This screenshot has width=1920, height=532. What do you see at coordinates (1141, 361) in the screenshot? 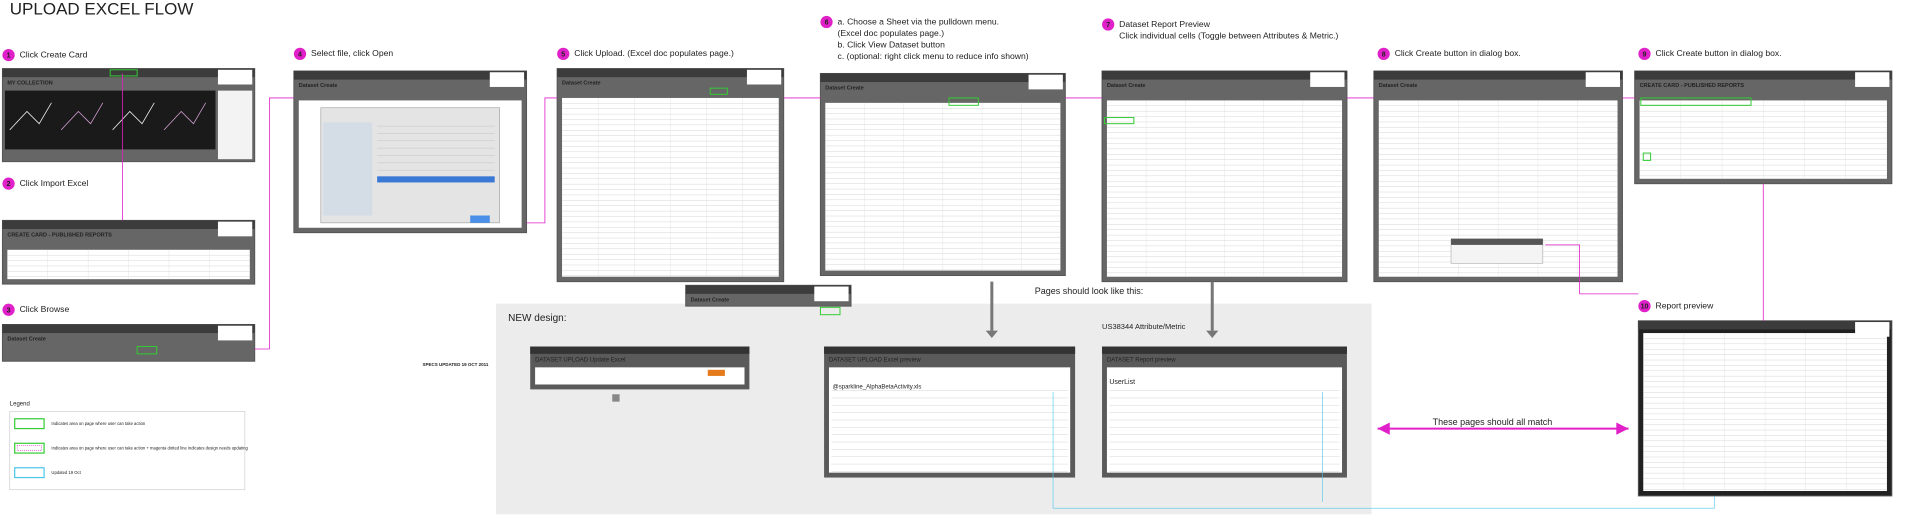
I see `new-screen-title: DATASET Report preview` at bounding box center [1141, 361].